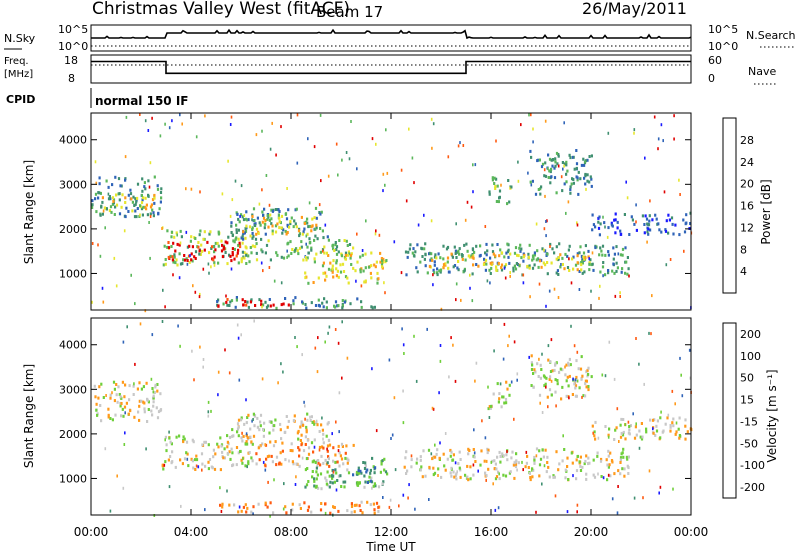 The height and width of the screenshot is (554, 800). What do you see at coordinates (723, 29) in the screenshot?
I see `nsearch-tick-top: 10^5` at bounding box center [723, 29].